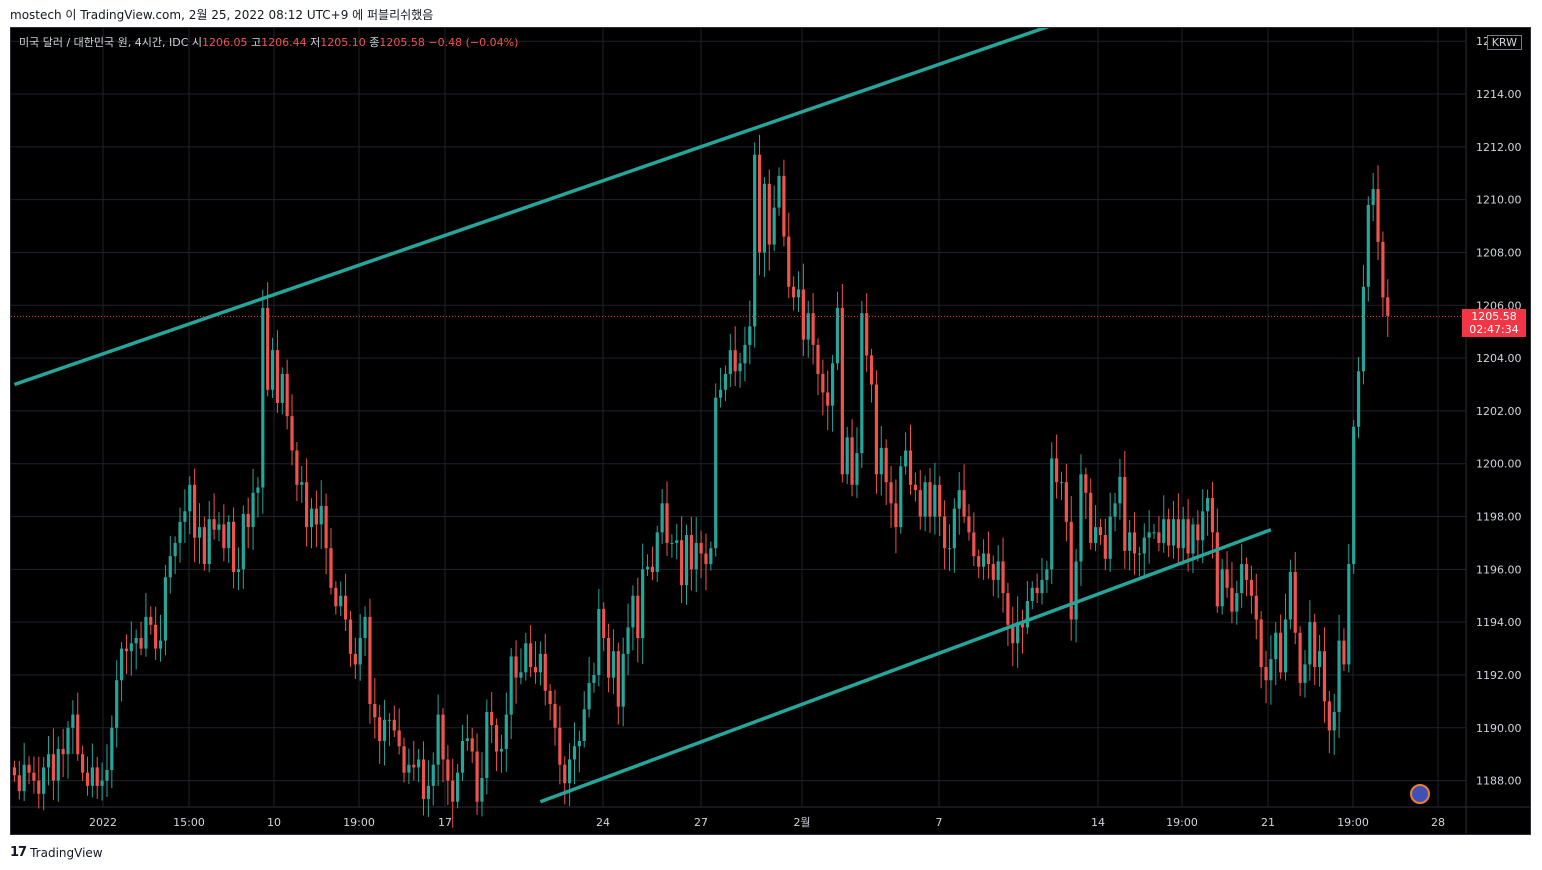  Describe the element at coordinates (1353, 822) in the screenshot. I see `x-tick-label: 19:00` at that location.